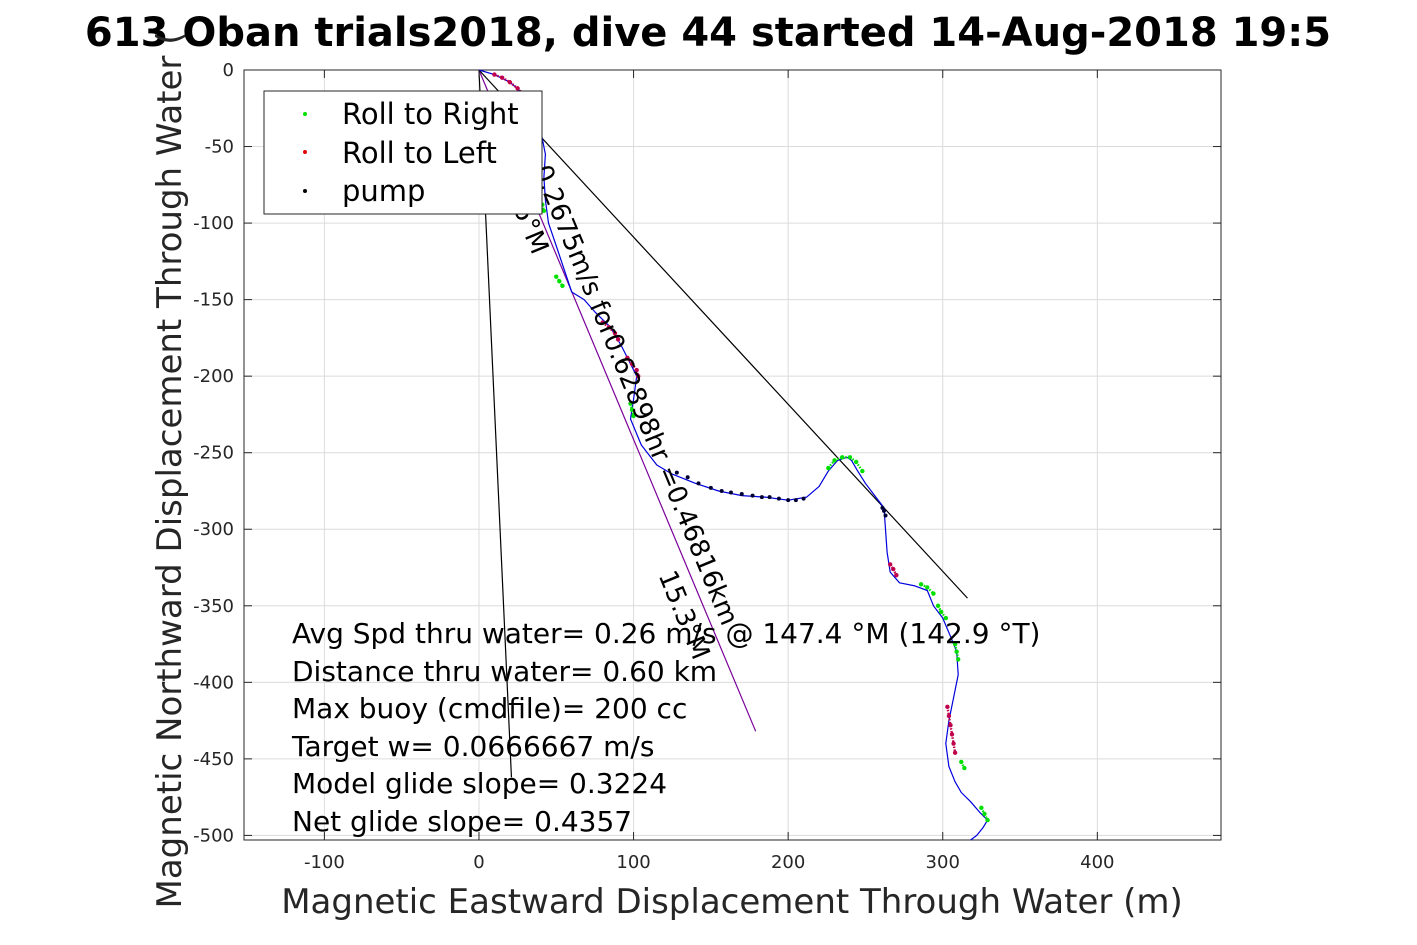 This screenshot has height=945, width=1417. What do you see at coordinates (633, 862) in the screenshot?
I see `x-tick-label: 100` at bounding box center [633, 862].